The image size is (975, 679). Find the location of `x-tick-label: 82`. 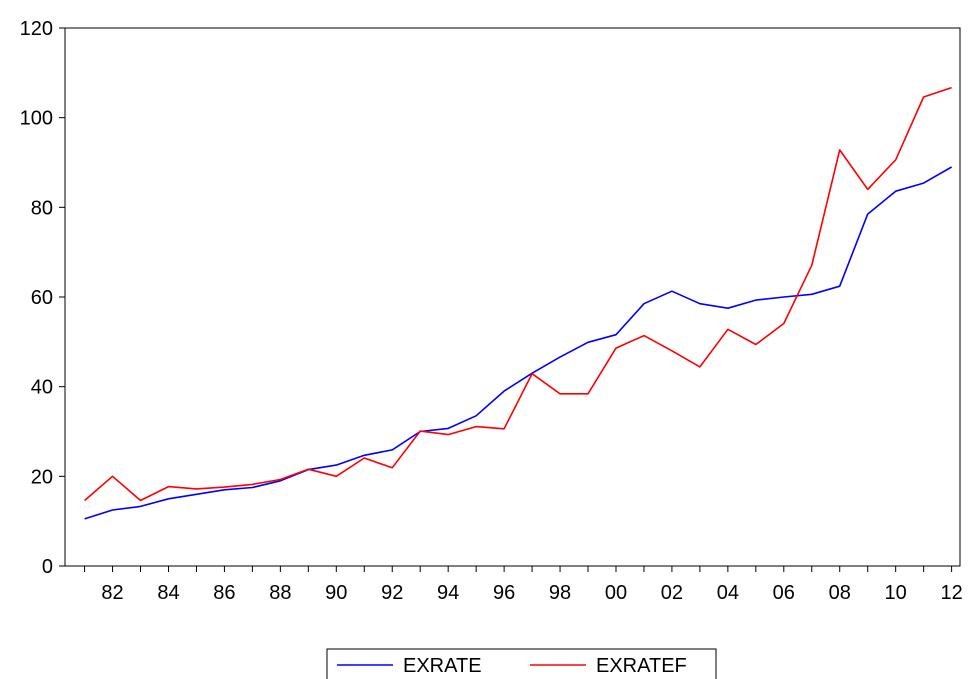

x-tick-label: 82 is located at coordinates (112, 593).